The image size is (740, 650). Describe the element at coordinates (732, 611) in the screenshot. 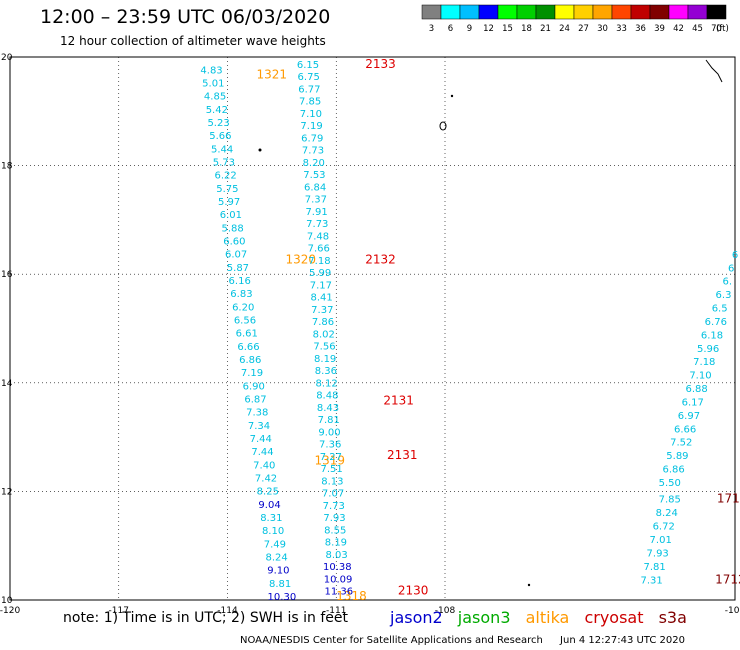

I see `x-tick-label: -100` at that location.